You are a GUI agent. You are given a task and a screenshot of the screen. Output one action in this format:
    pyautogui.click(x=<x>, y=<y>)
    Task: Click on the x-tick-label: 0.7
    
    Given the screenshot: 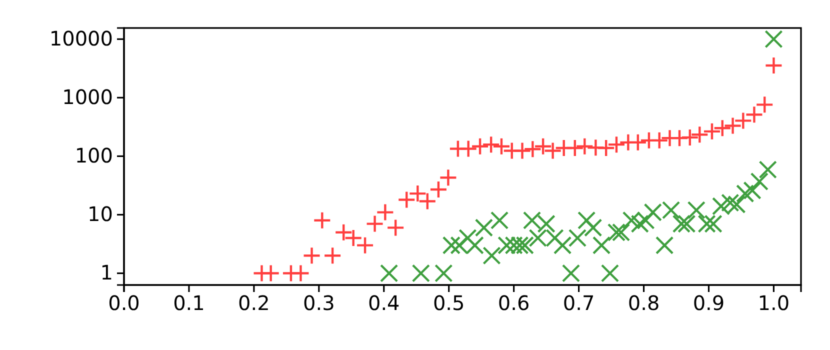 What is the action you would take?
    pyautogui.click(x=578, y=303)
    